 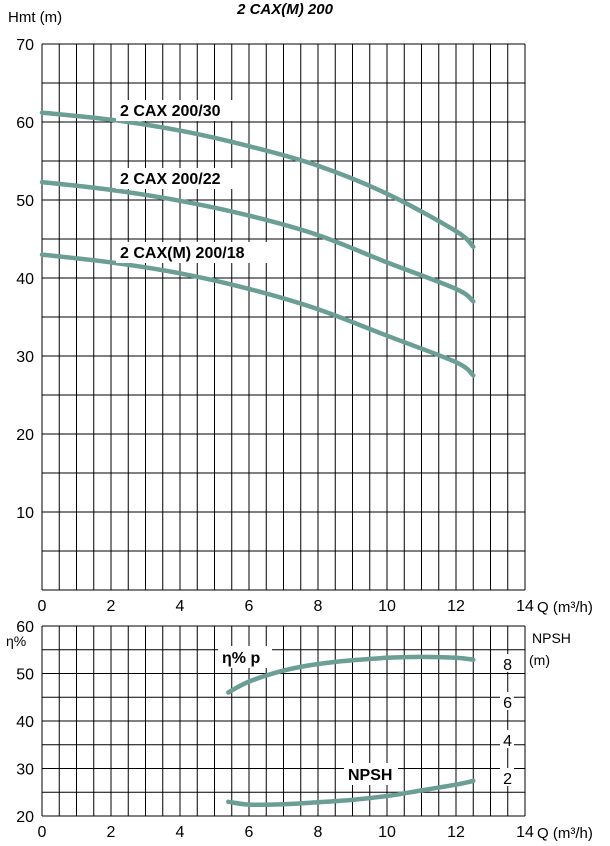 I want to click on main-x-tick-label: 10, so click(x=387, y=606).